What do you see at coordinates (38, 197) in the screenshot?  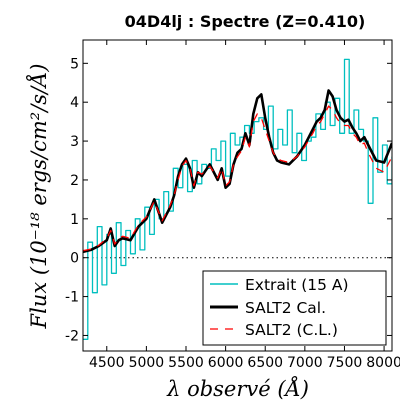 I see `y-axis-label: Flux (10⁻¹⁸ ergs/cm²/s/Å)` at bounding box center [38, 197].